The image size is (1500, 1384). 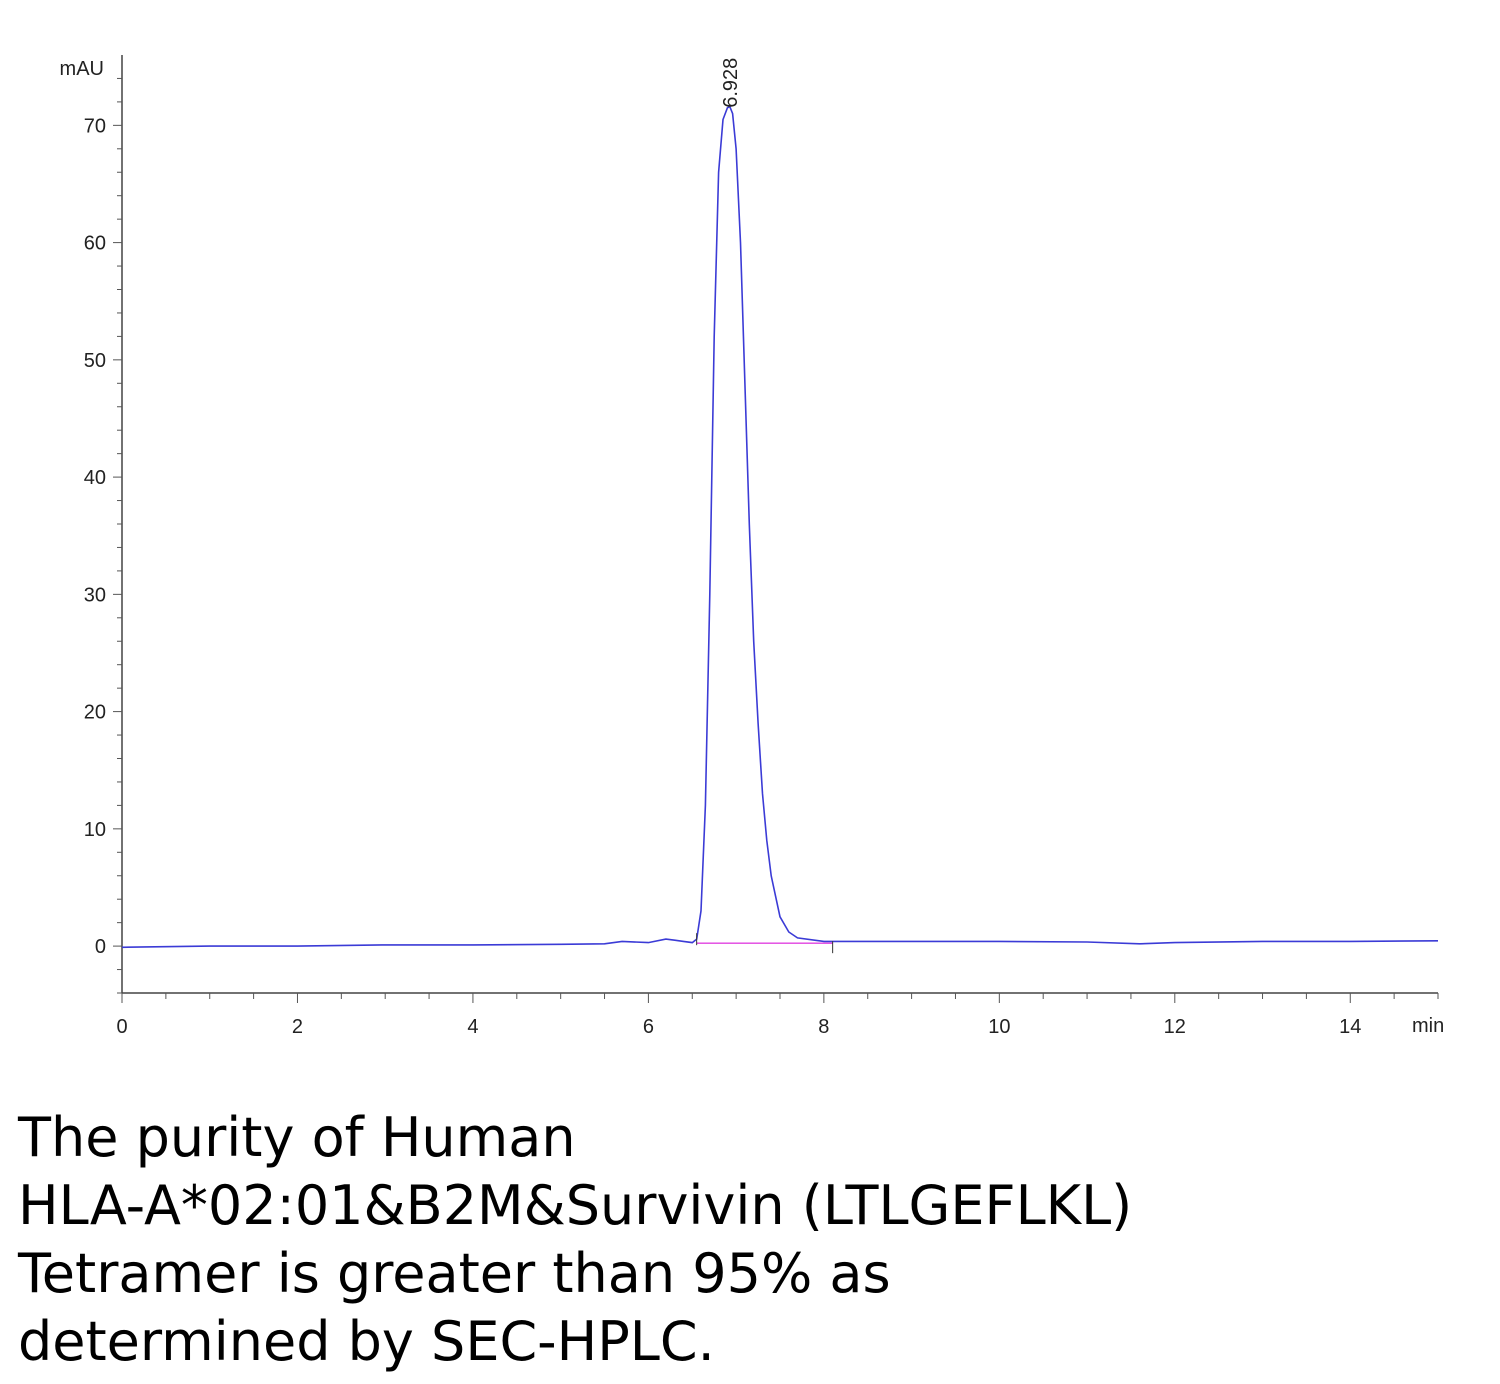 I want to click on y-tick-label: 60, so click(x=95, y=244).